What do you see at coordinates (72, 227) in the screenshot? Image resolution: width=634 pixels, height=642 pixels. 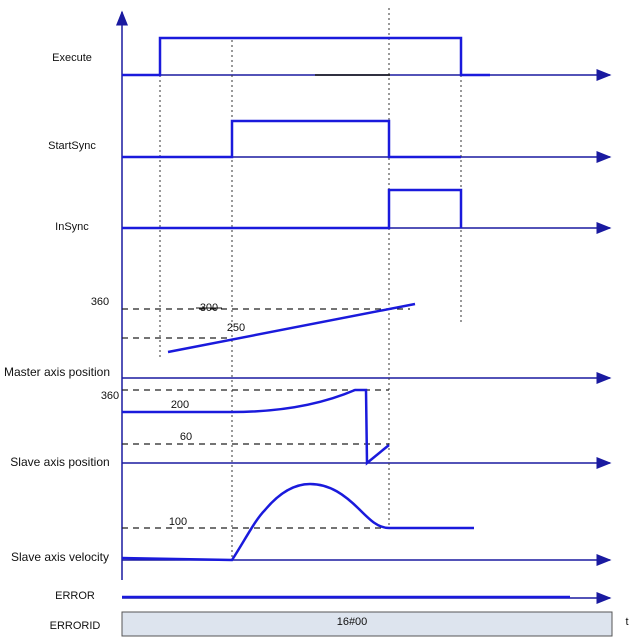 I see `signal-label: InSync` at bounding box center [72, 227].